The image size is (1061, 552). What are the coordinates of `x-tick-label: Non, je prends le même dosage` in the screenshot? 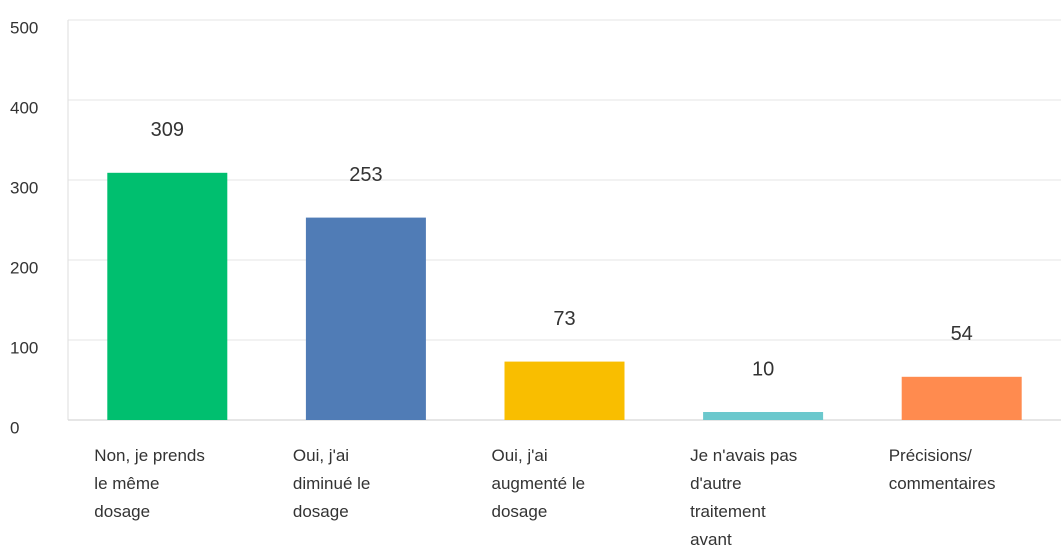 It's located at (149, 483).